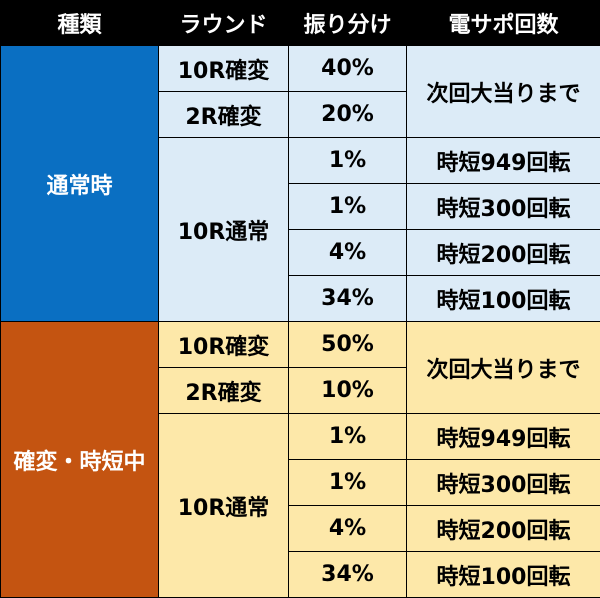  Describe the element at coordinates (348, 345) in the screenshot. I see `allocation-cell: 50%` at that location.